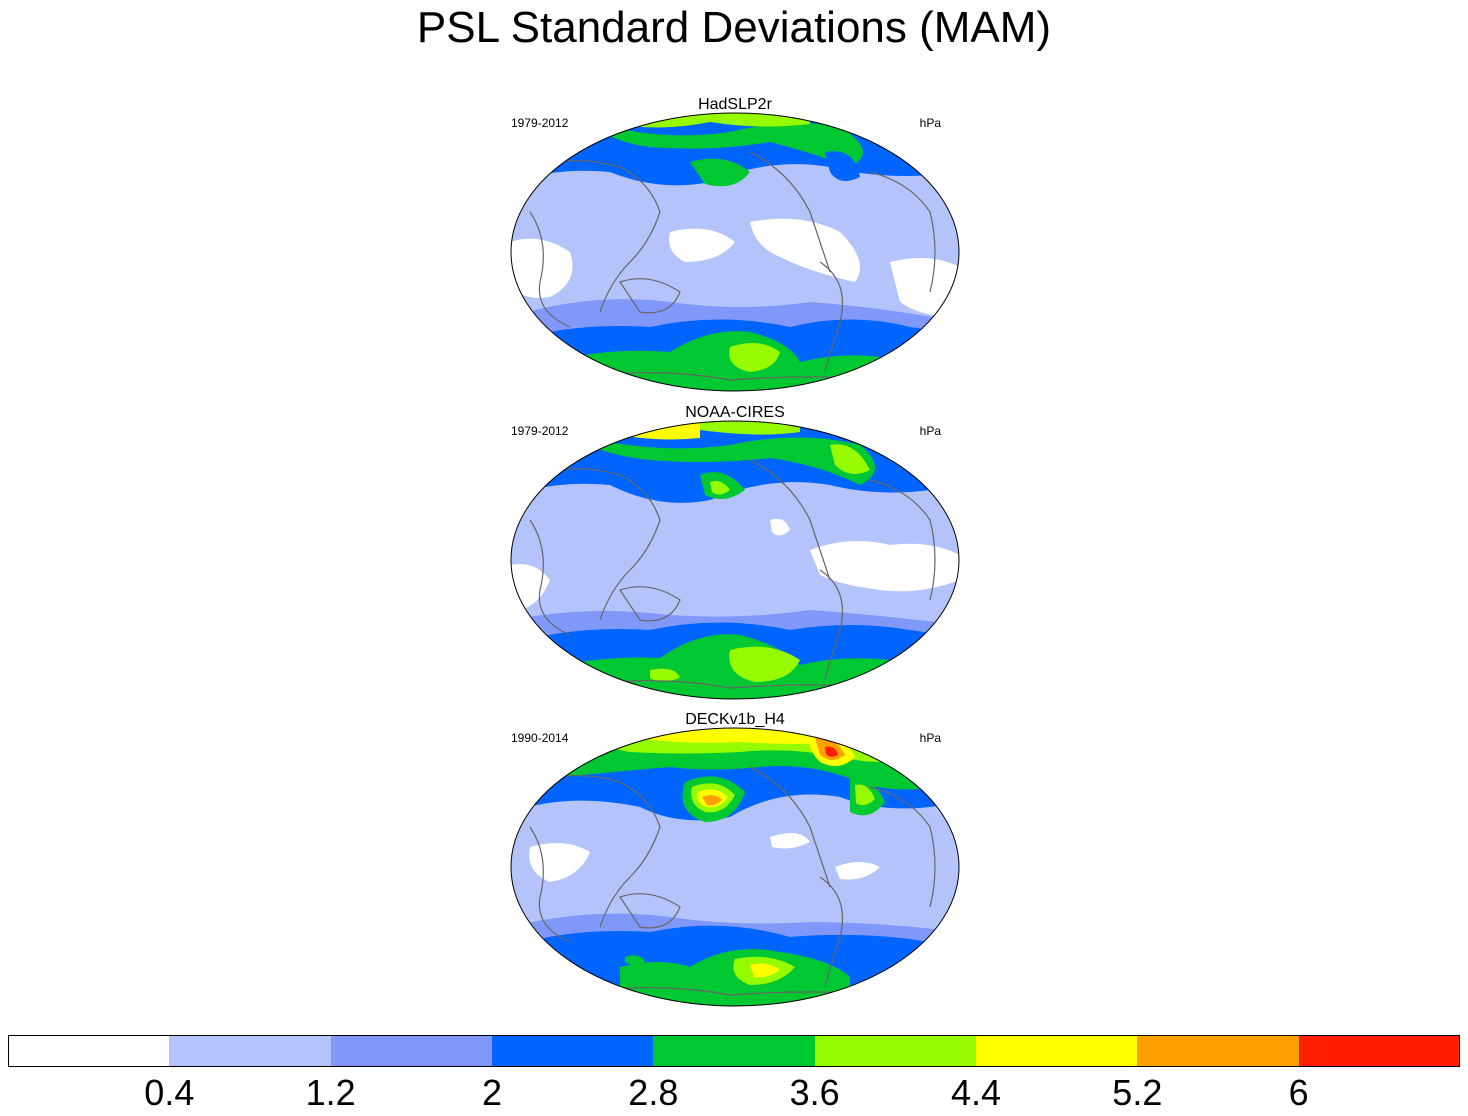  What do you see at coordinates (734, 27) in the screenshot?
I see `page-title: PSL Standard Deviations (MAM)` at bounding box center [734, 27].